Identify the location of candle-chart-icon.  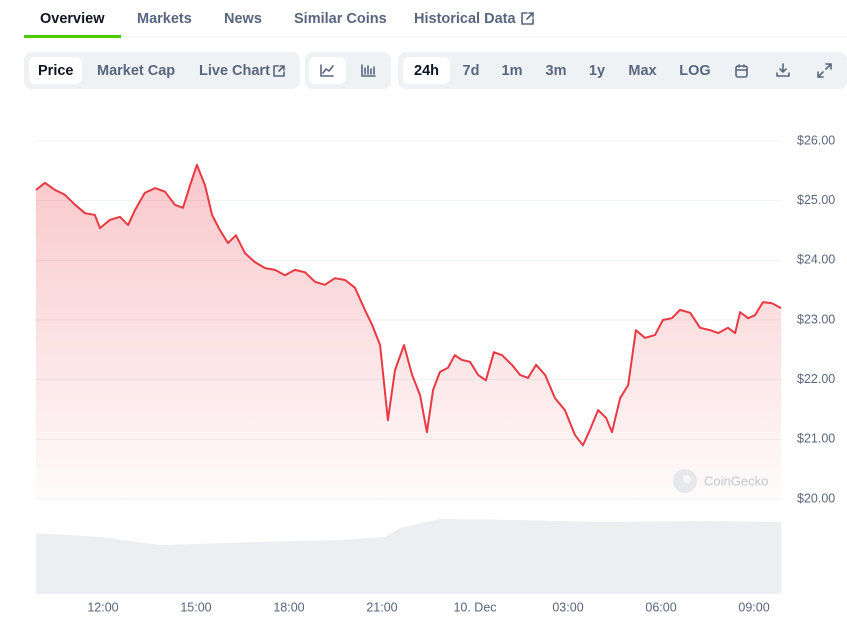
(368, 70).